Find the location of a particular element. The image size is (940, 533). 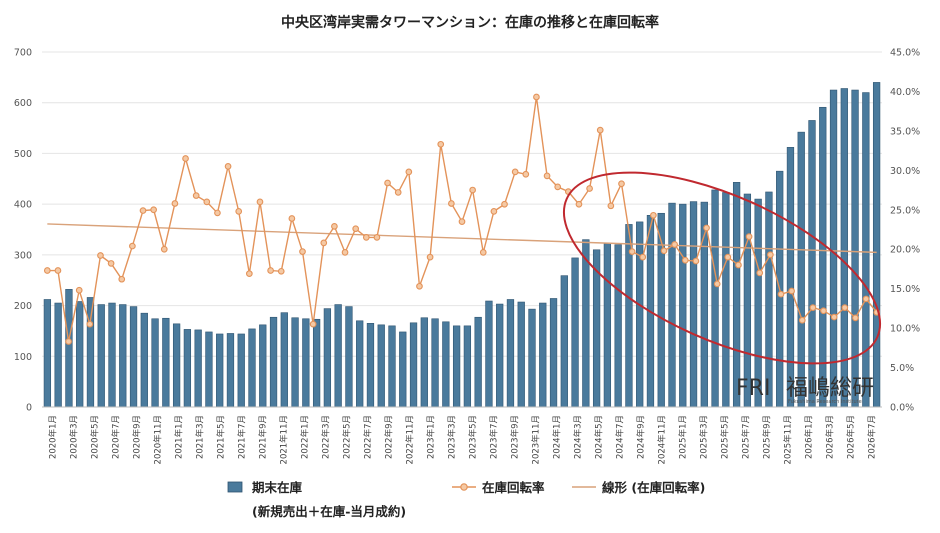

left-tick-label: 400 is located at coordinates (23, 205).